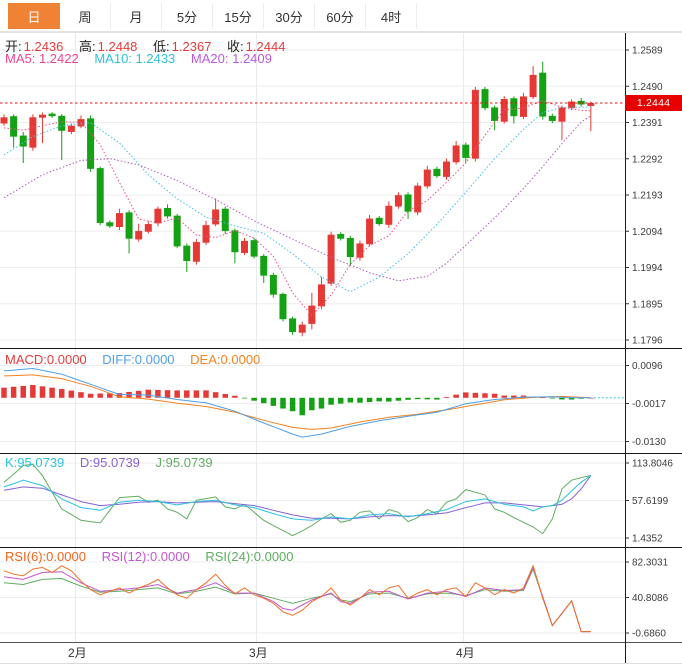  What do you see at coordinates (238, 16) in the screenshot?
I see `tab-15min: 15分` at bounding box center [238, 16].